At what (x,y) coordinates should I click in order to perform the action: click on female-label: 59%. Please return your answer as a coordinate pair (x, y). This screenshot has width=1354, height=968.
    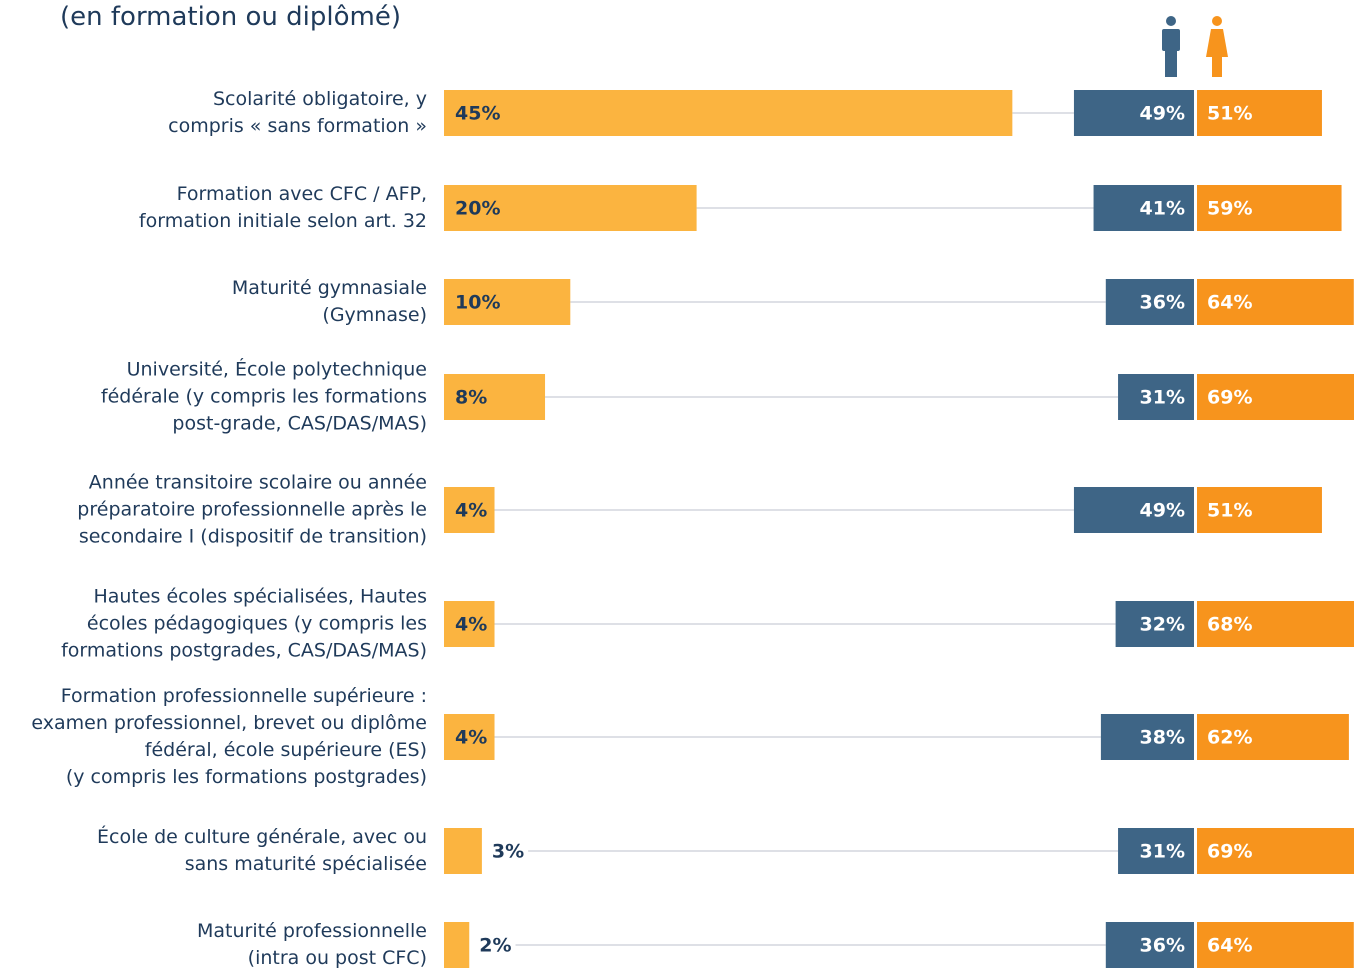
    Looking at the image, I should click on (1229, 209).